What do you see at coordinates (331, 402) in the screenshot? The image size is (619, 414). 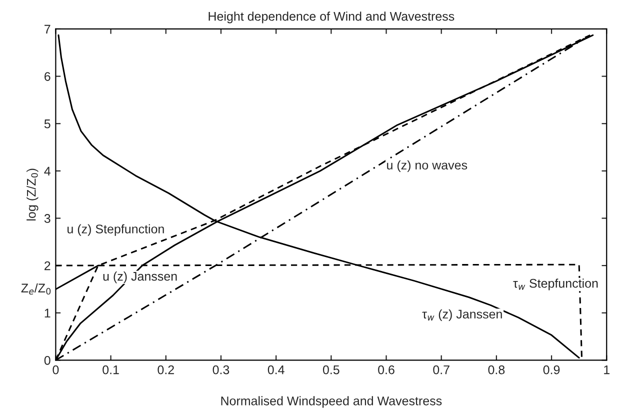 I see `x-axis-title: Normalised Windspeed and Wavestress` at bounding box center [331, 402].